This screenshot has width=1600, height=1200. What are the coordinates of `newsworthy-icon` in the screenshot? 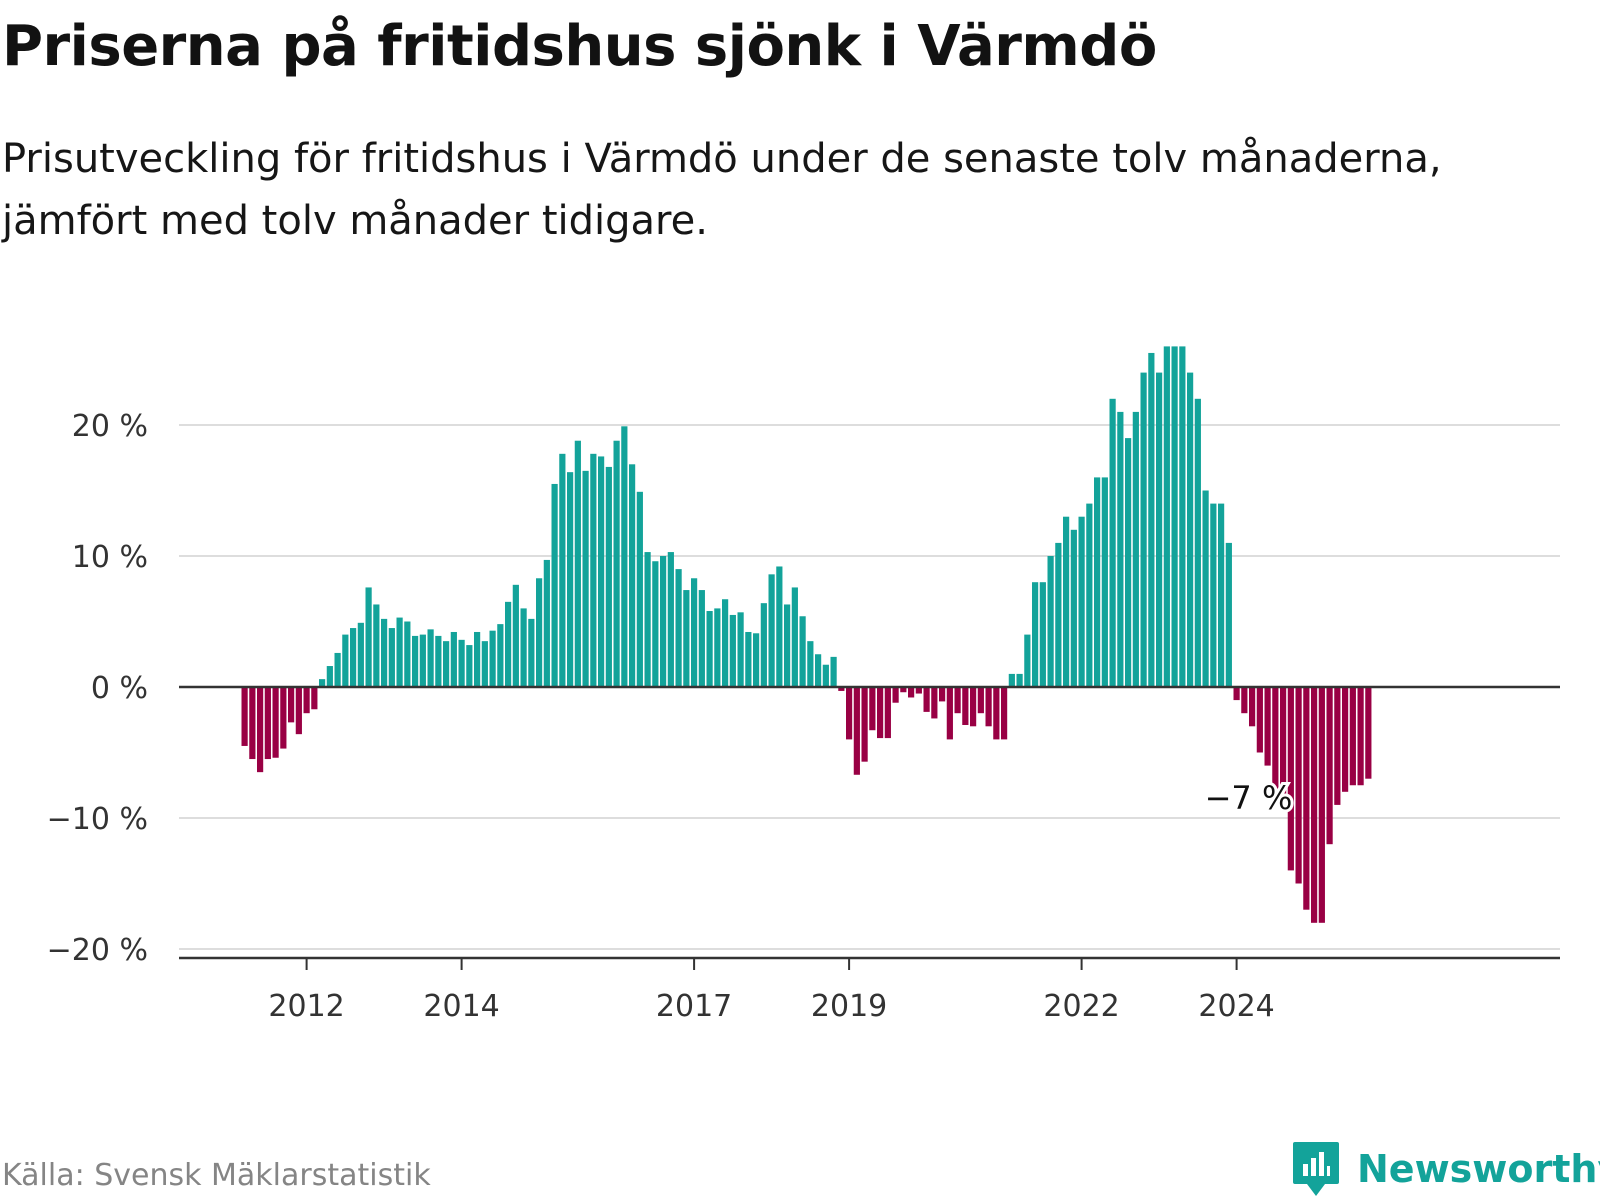 It's located at (1316, 1169).